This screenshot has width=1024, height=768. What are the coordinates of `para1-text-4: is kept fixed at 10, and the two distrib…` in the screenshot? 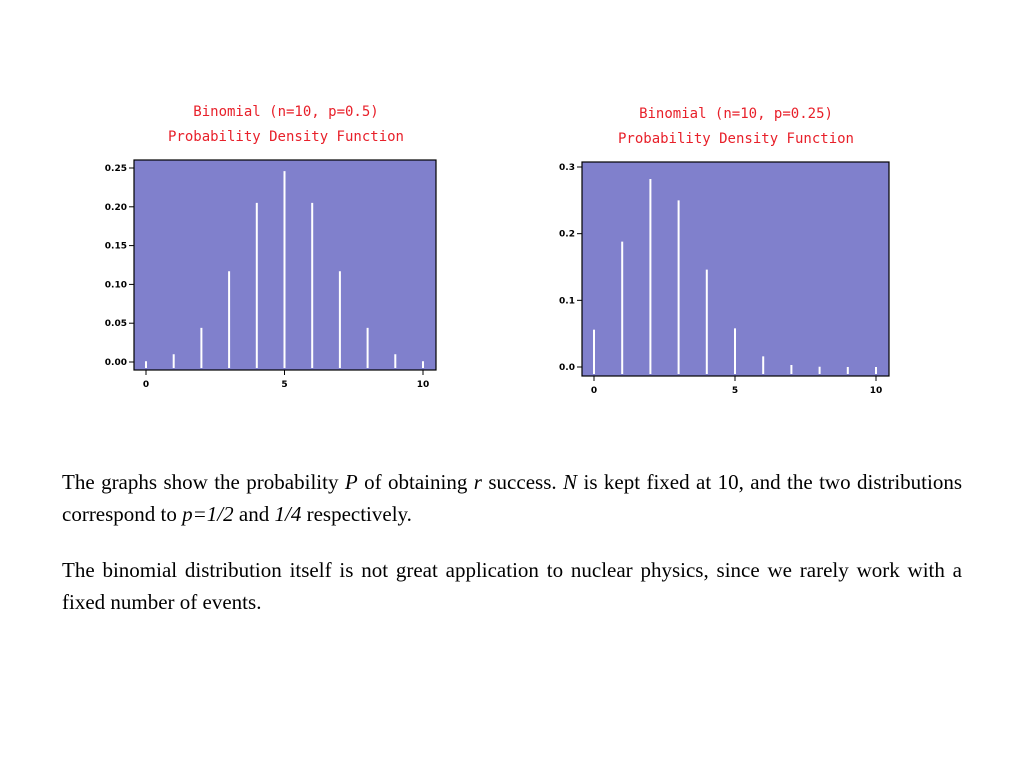 It's located at (512, 498).